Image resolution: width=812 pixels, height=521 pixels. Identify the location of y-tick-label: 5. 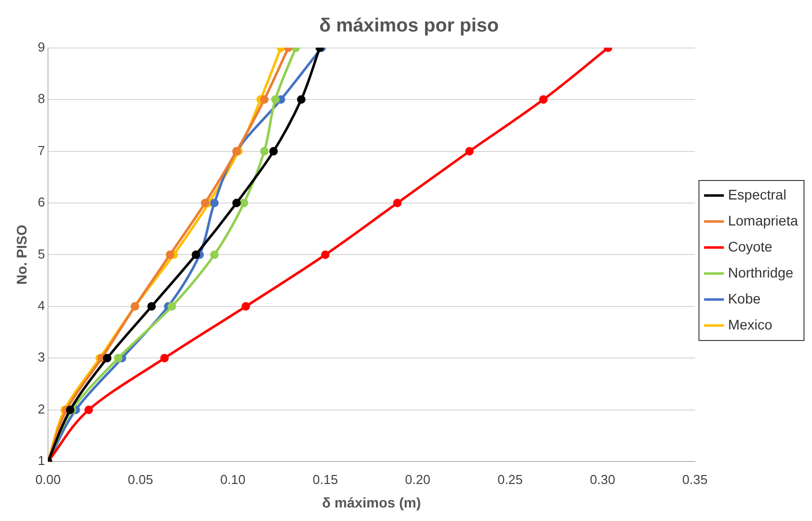
(42, 254).